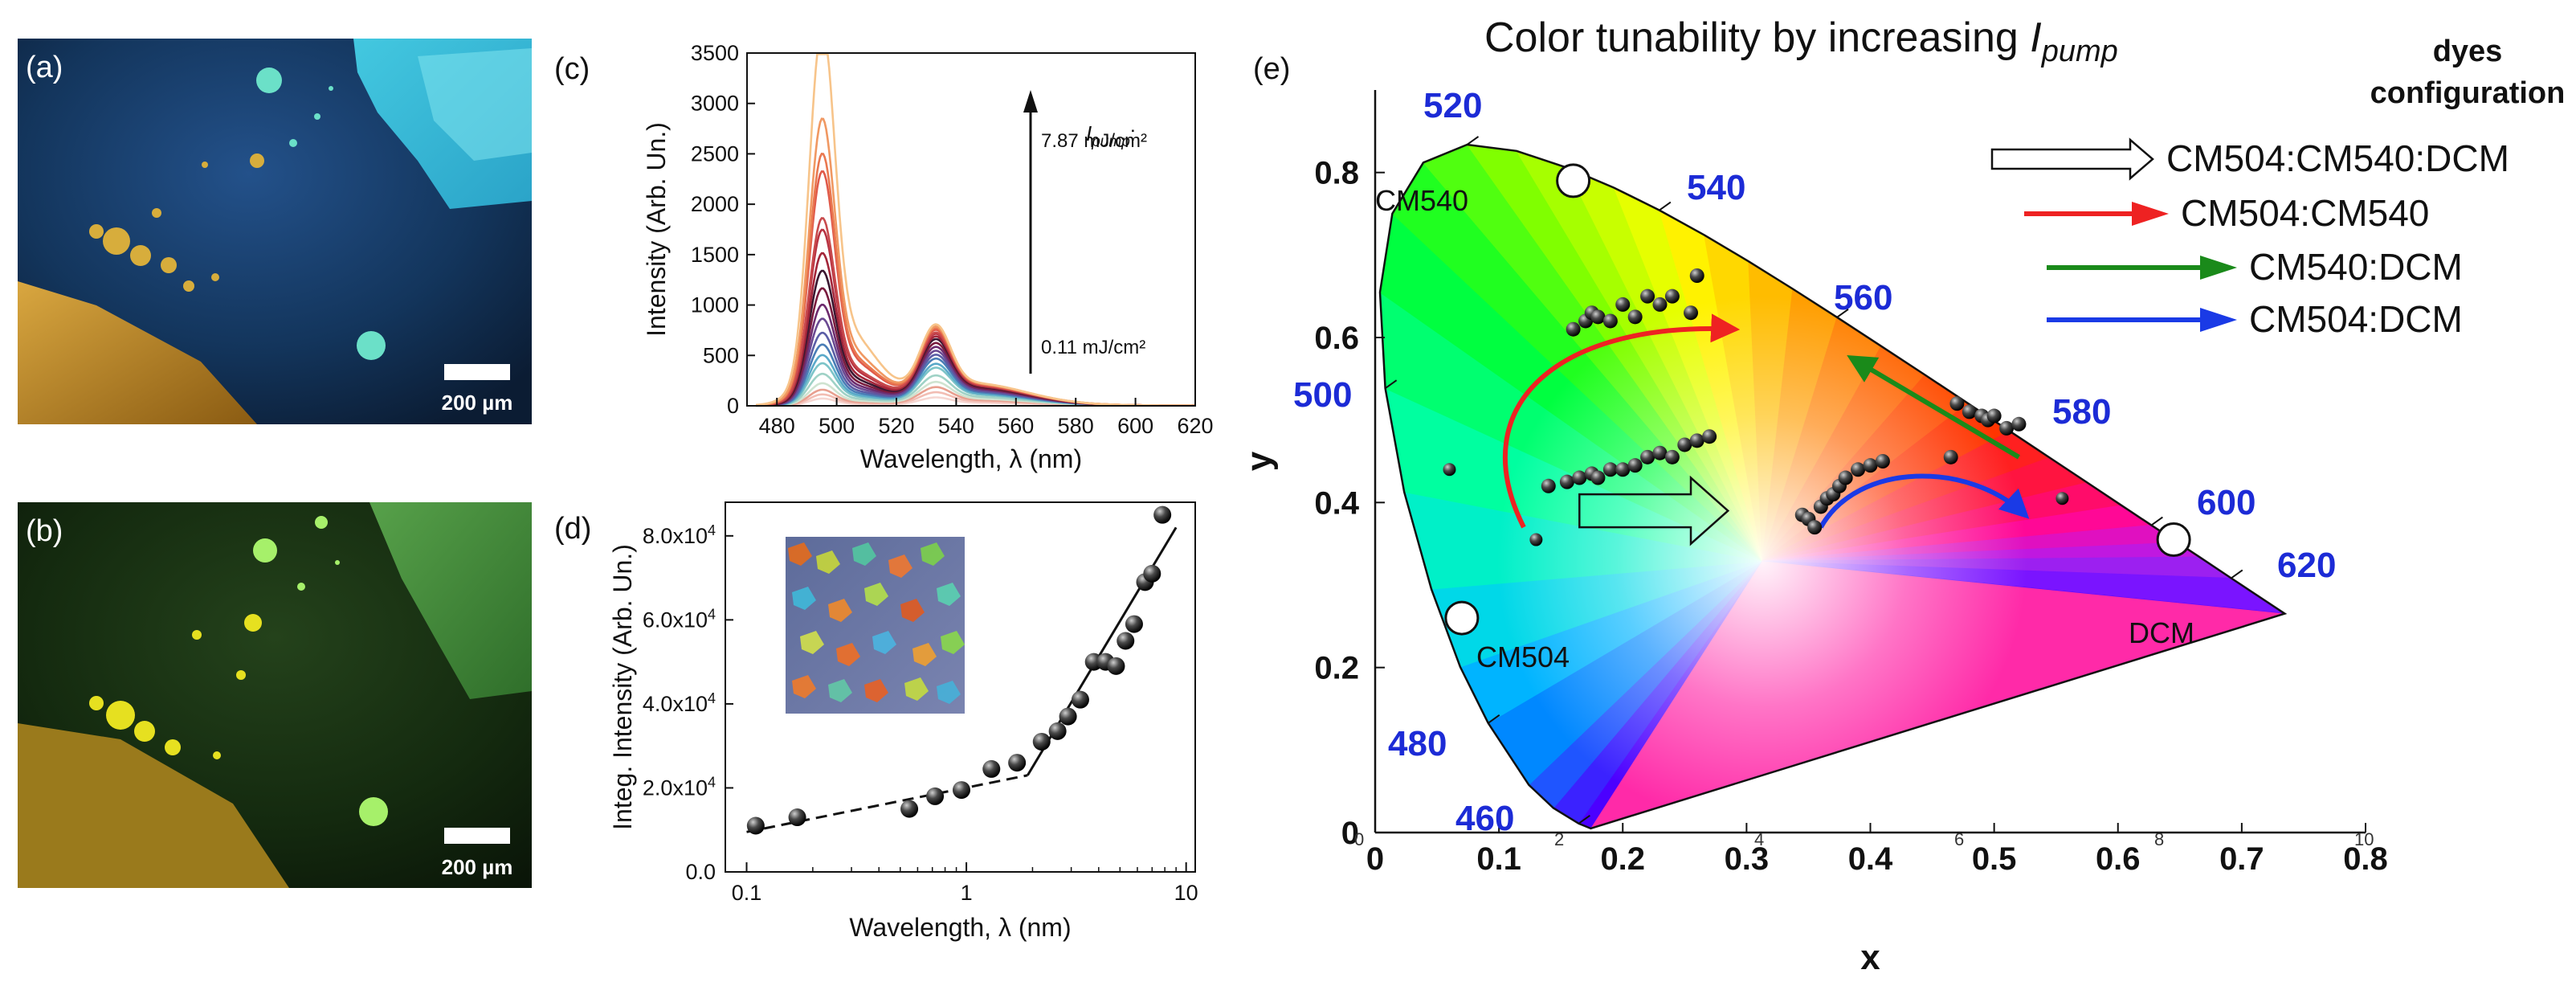 This screenshot has height=982, width=2576. Describe the element at coordinates (1870, 859) in the screenshot. I see `chart-e-xtick-label: 0.4` at that location.